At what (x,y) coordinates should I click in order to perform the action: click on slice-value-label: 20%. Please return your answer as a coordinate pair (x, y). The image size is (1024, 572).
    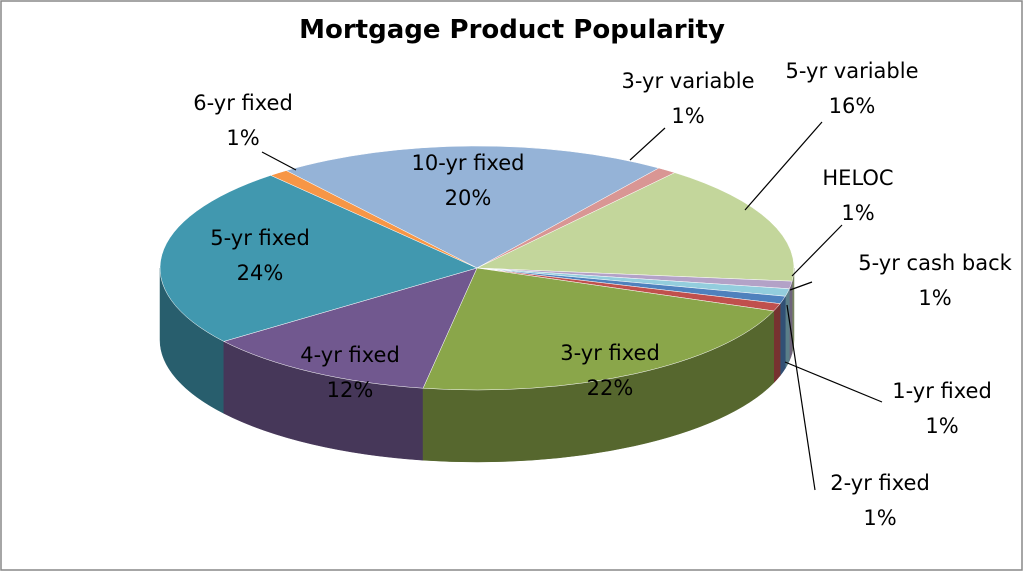
    Looking at the image, I should click on (468, 198).